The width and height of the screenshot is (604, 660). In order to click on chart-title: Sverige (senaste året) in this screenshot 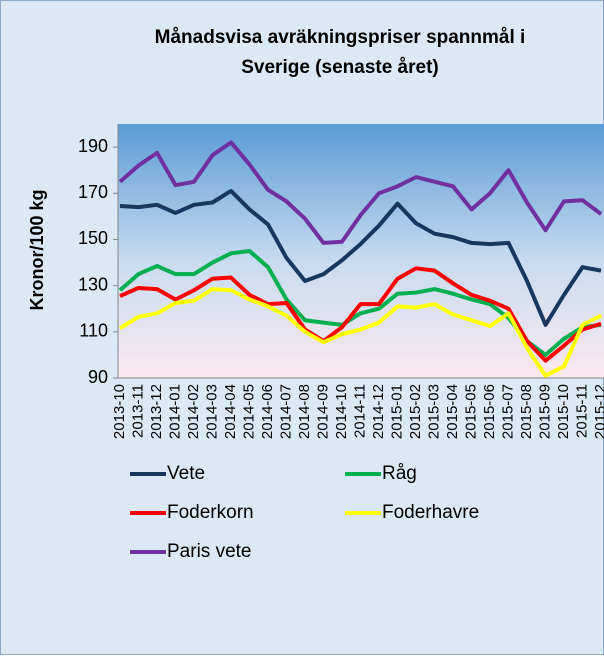, I will do `click(340, 67)`.